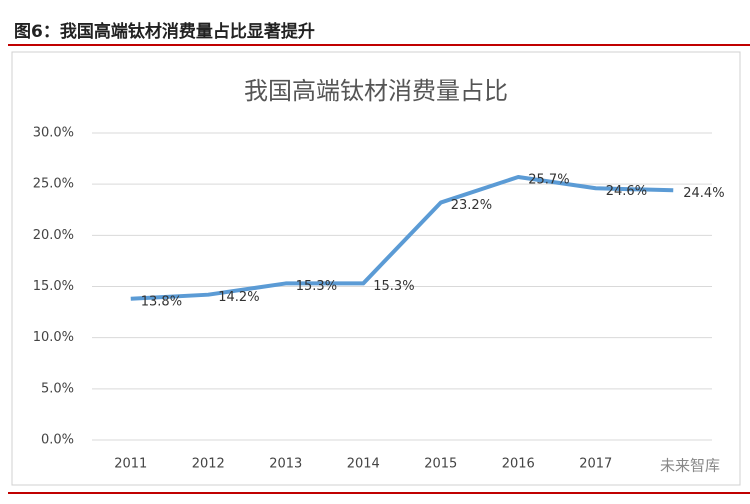 This screenshot has width=750, height=504. I want to click on y-tick-label: 5.0%, so click(57, 388).